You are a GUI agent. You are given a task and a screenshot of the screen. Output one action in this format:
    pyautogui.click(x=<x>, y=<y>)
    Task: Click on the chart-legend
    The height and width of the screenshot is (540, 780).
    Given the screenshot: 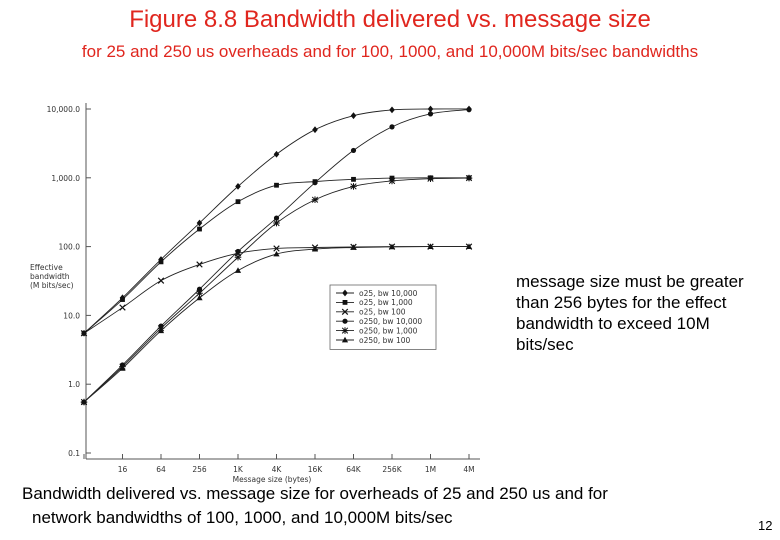 What is the action you would take?
    pyautogui.click(x=383, y=317)
    